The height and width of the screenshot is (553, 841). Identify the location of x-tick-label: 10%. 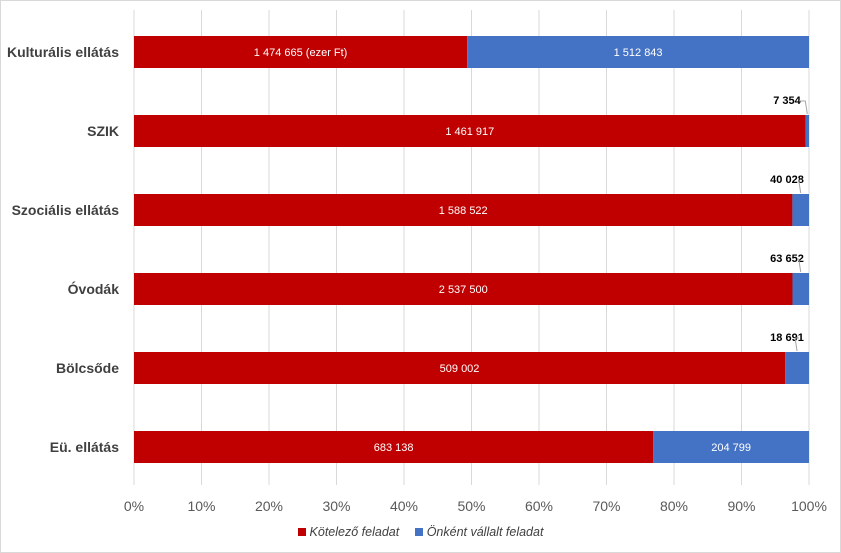
(201, 506).